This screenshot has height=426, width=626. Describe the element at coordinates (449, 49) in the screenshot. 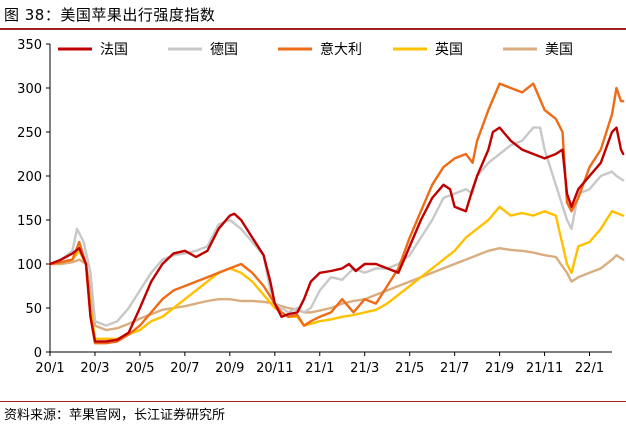

I see `legend-label: 英国` at that location.